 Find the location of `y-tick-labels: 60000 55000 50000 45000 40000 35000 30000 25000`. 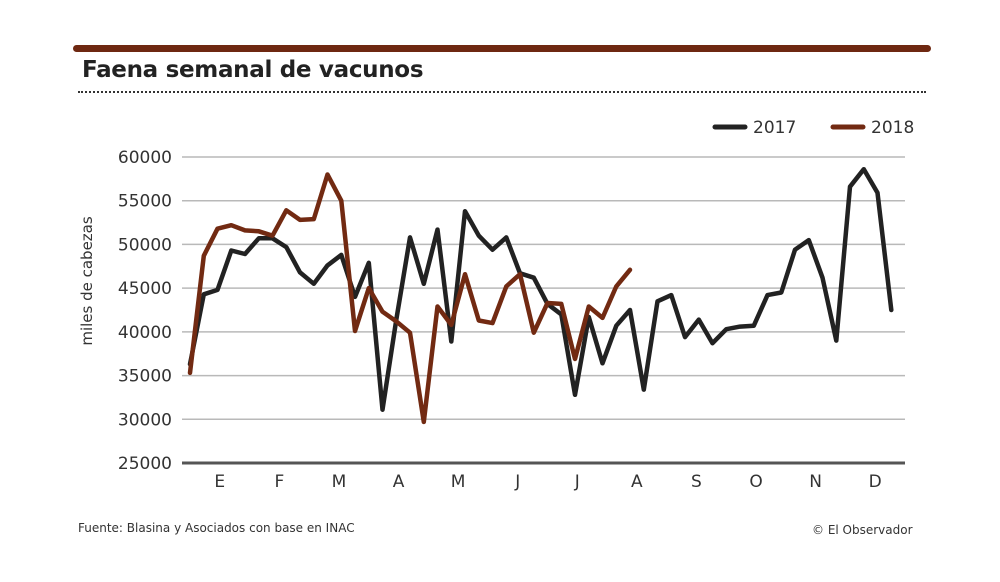

y-tick-labels: 60000 55000 50000 45000 40000 35000 30000 25000 is located at coordinates (145, 311).